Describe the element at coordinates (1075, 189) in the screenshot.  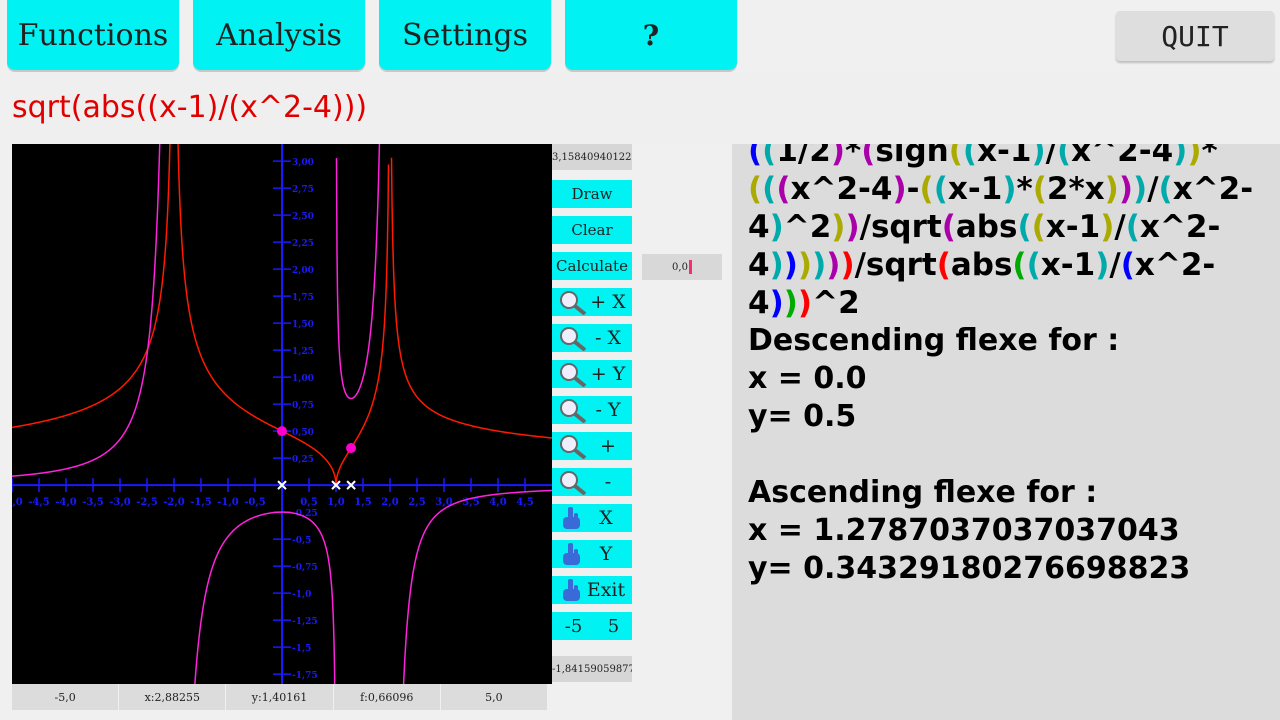
I see `derivative-token: 2*x` at that location.